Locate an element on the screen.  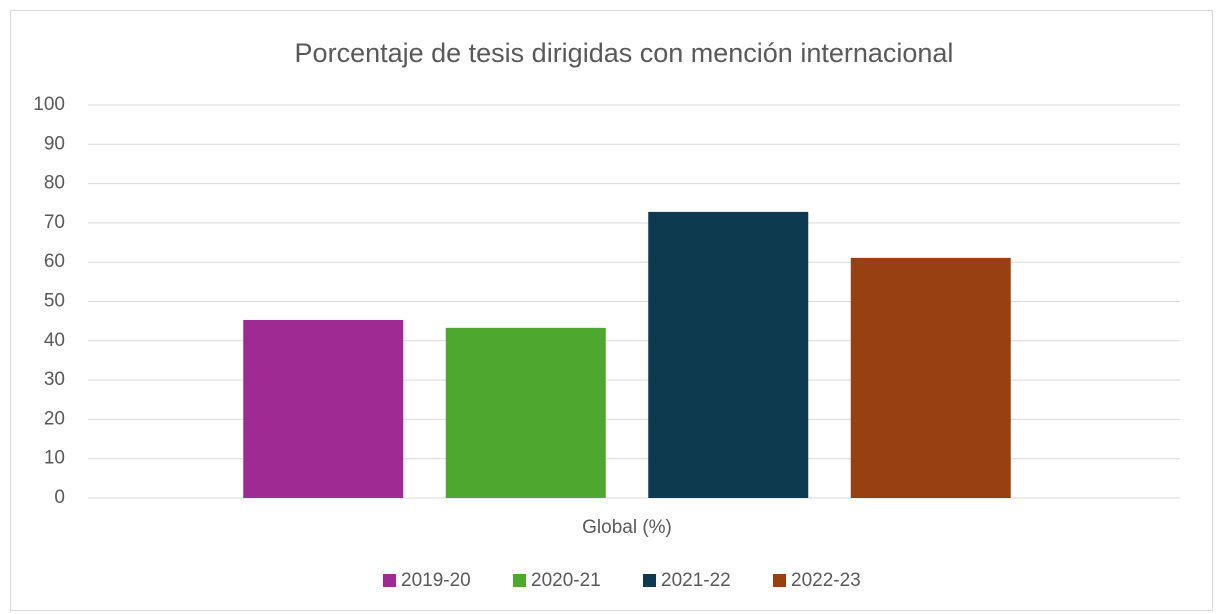
legend-label: 2020-21 is located at coordinates (566, 580).